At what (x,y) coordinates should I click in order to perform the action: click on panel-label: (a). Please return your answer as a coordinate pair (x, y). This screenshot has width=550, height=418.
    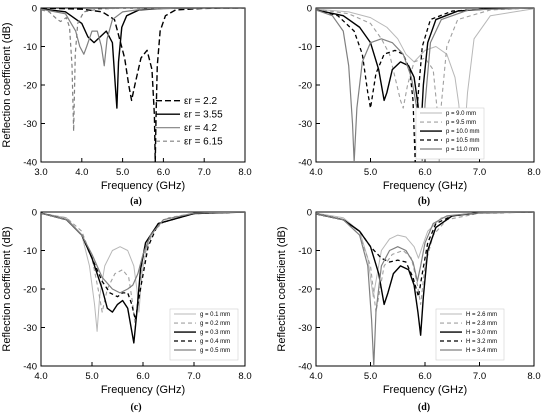
    Looking at the image, I should click on (136, 201).